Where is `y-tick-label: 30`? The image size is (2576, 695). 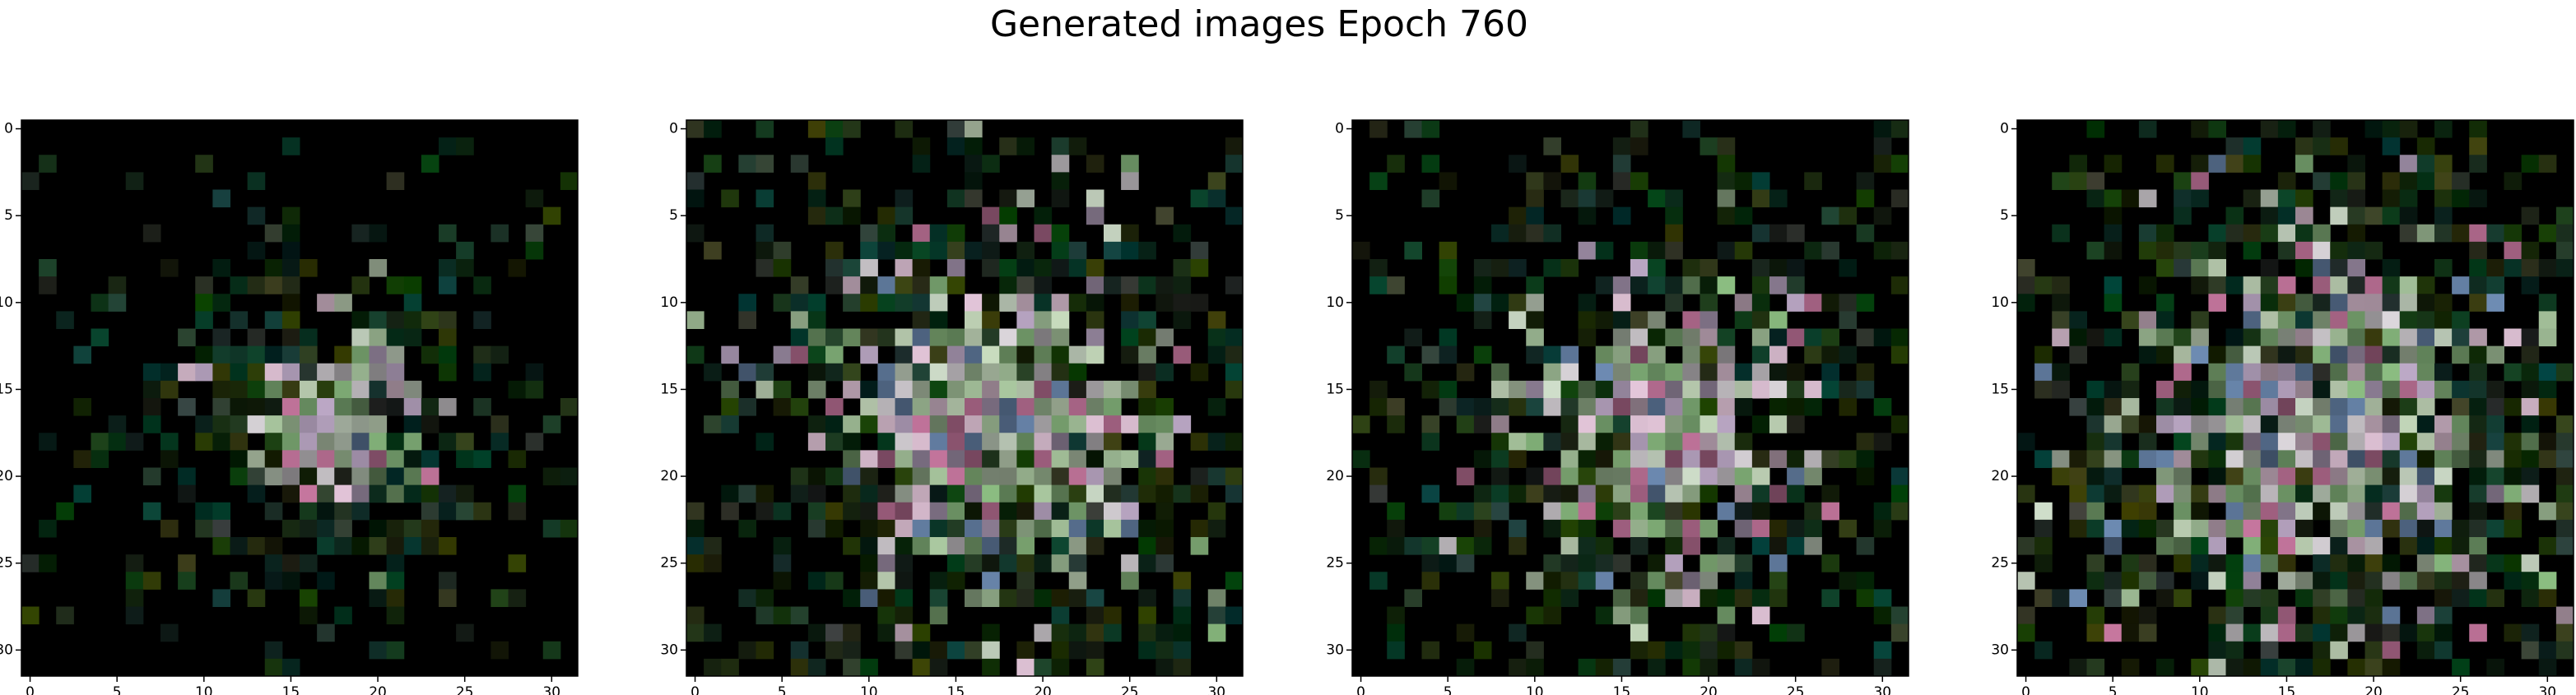 y-tick-label: 30 is located at coordinates (1335, 650).